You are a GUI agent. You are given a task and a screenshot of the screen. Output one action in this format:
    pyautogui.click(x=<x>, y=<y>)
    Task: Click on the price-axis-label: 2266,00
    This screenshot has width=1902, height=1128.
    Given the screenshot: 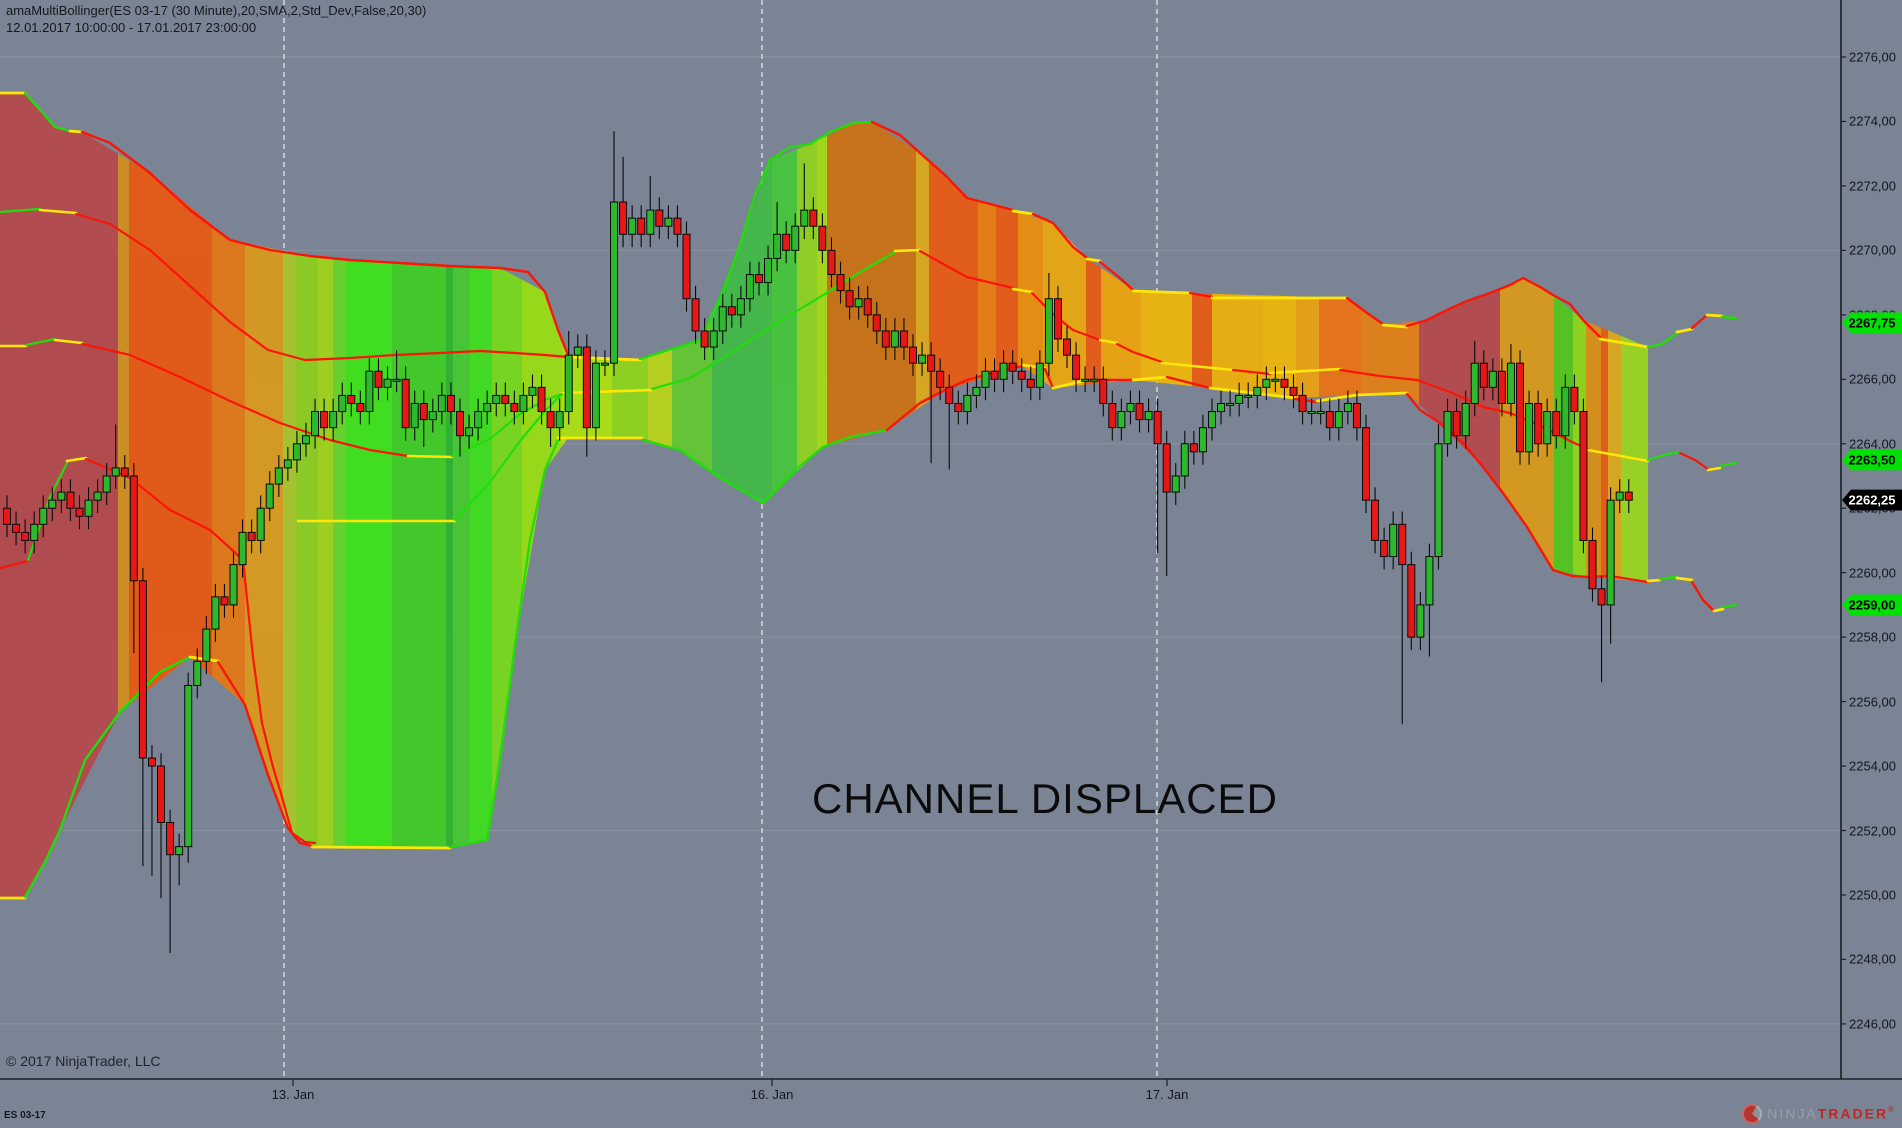 What is the action you would take?
    pyautogui.click(x=1872, y=379)
    